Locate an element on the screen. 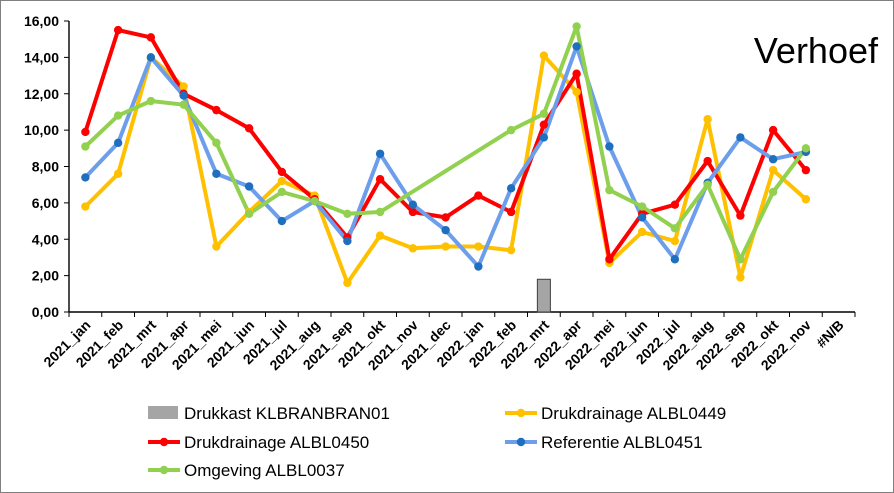  y-tick-label: 16,00 is located at coordinates (41, 21).